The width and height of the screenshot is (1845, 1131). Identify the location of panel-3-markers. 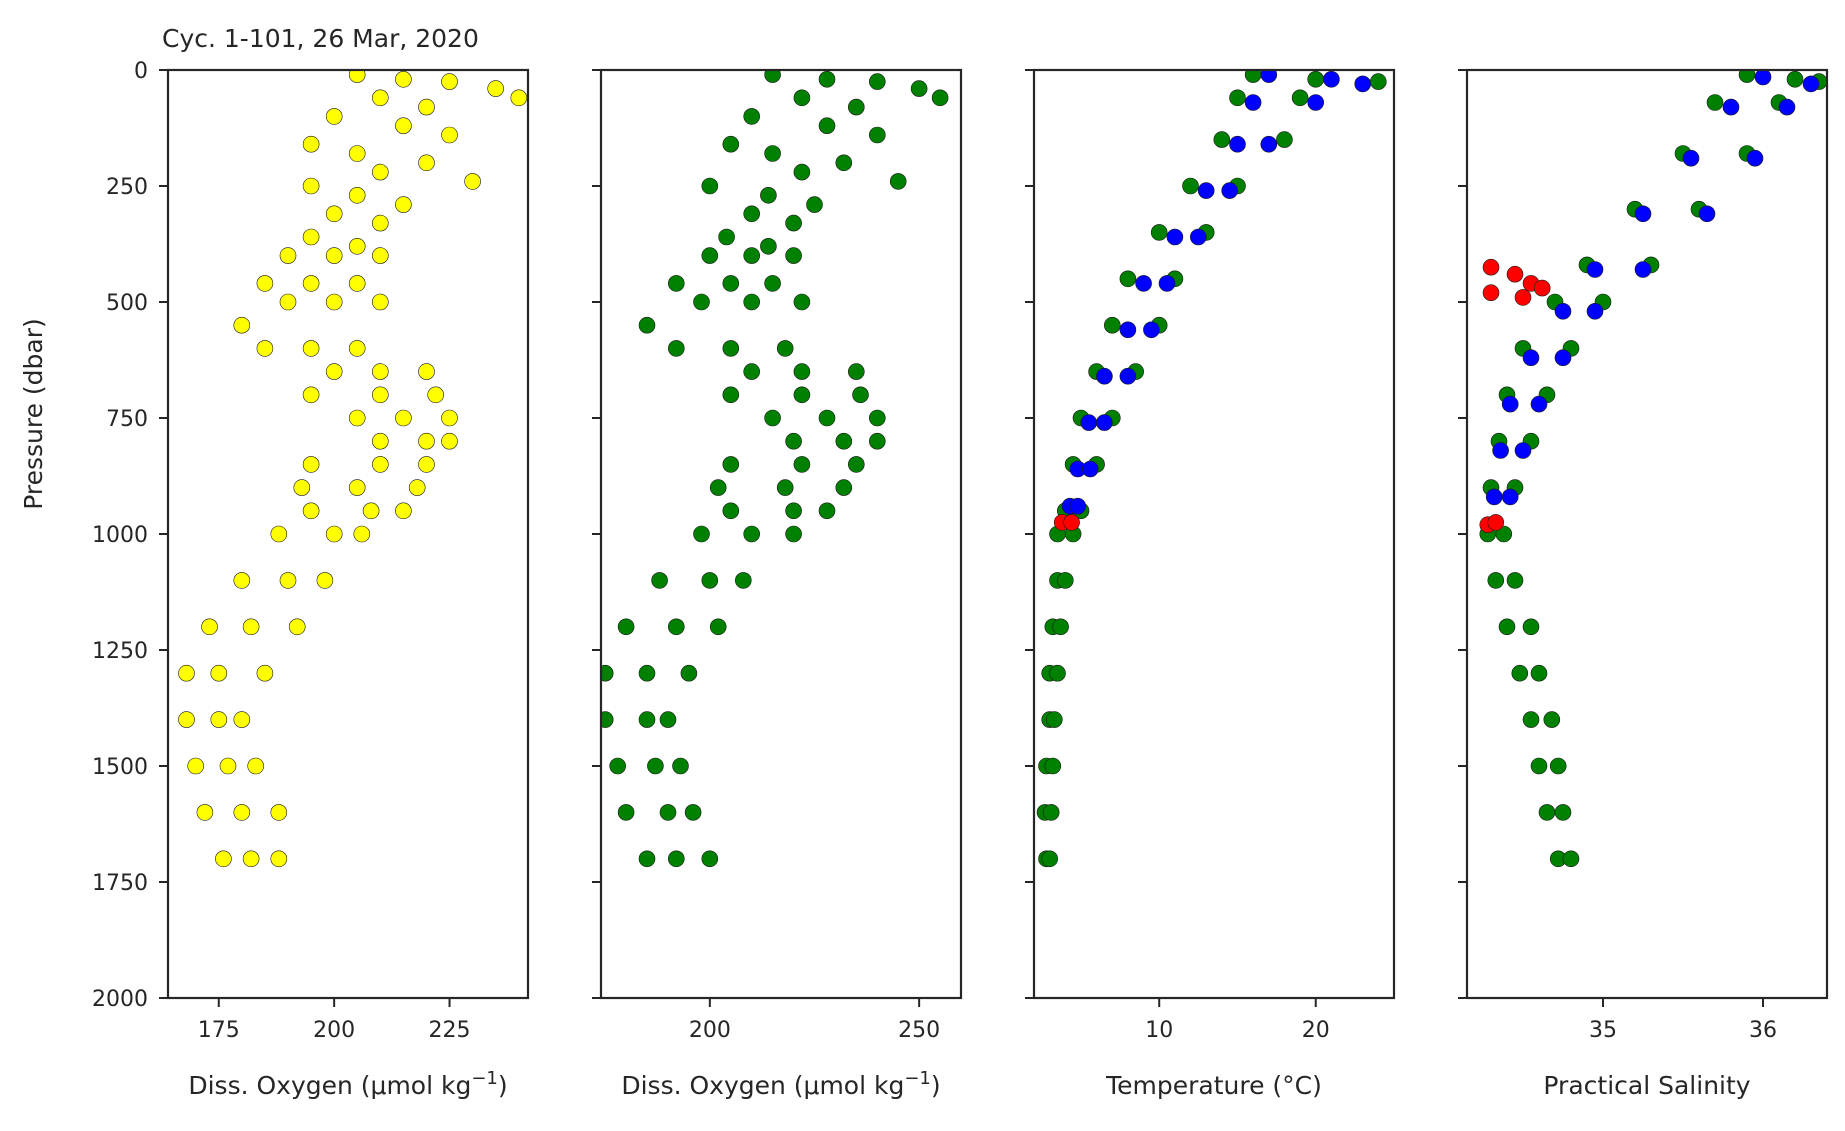
(1211, 469).